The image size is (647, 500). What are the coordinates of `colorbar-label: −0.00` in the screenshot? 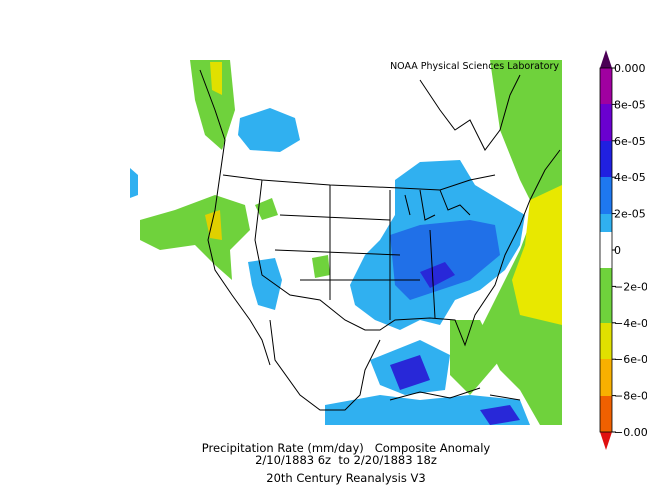 It's located at (630, 432).